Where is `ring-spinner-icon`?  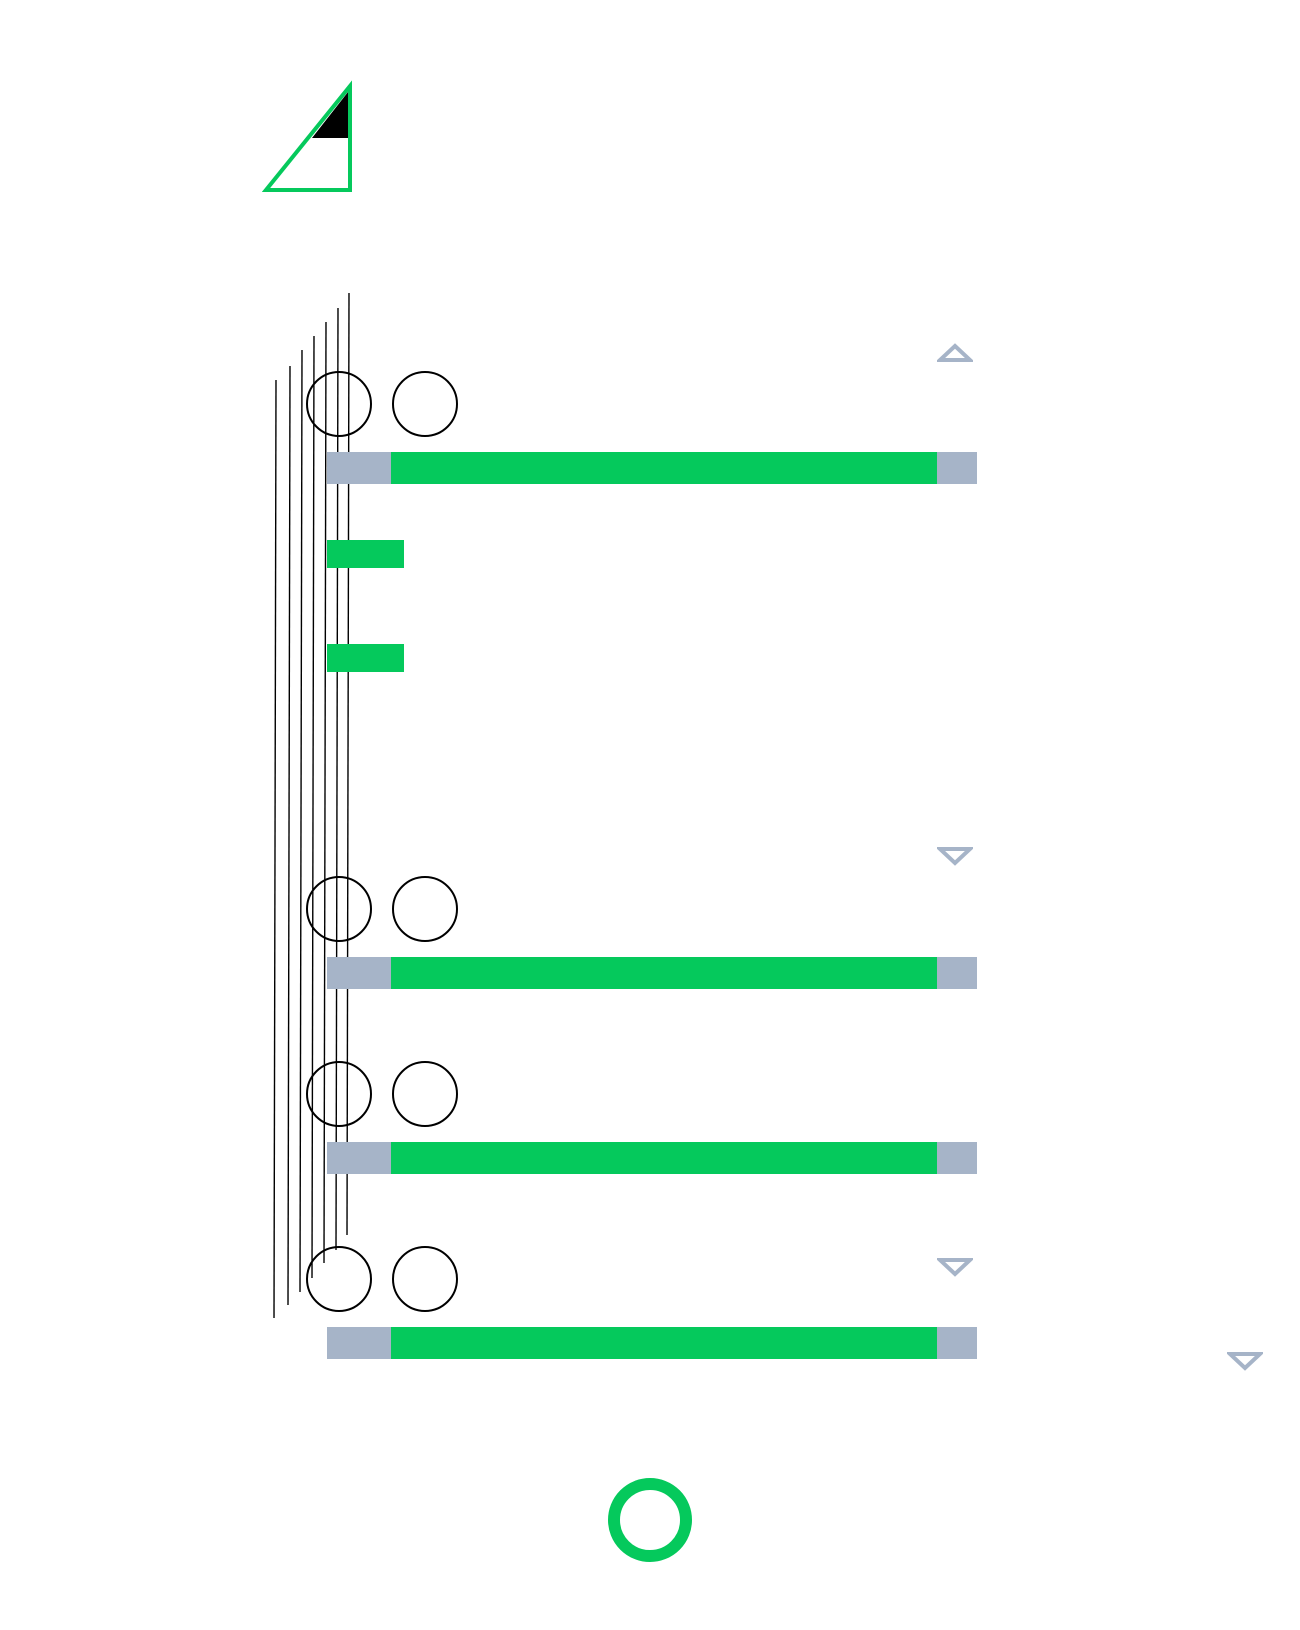 ring-spinner-icon is located at coordinates (650, 1520).